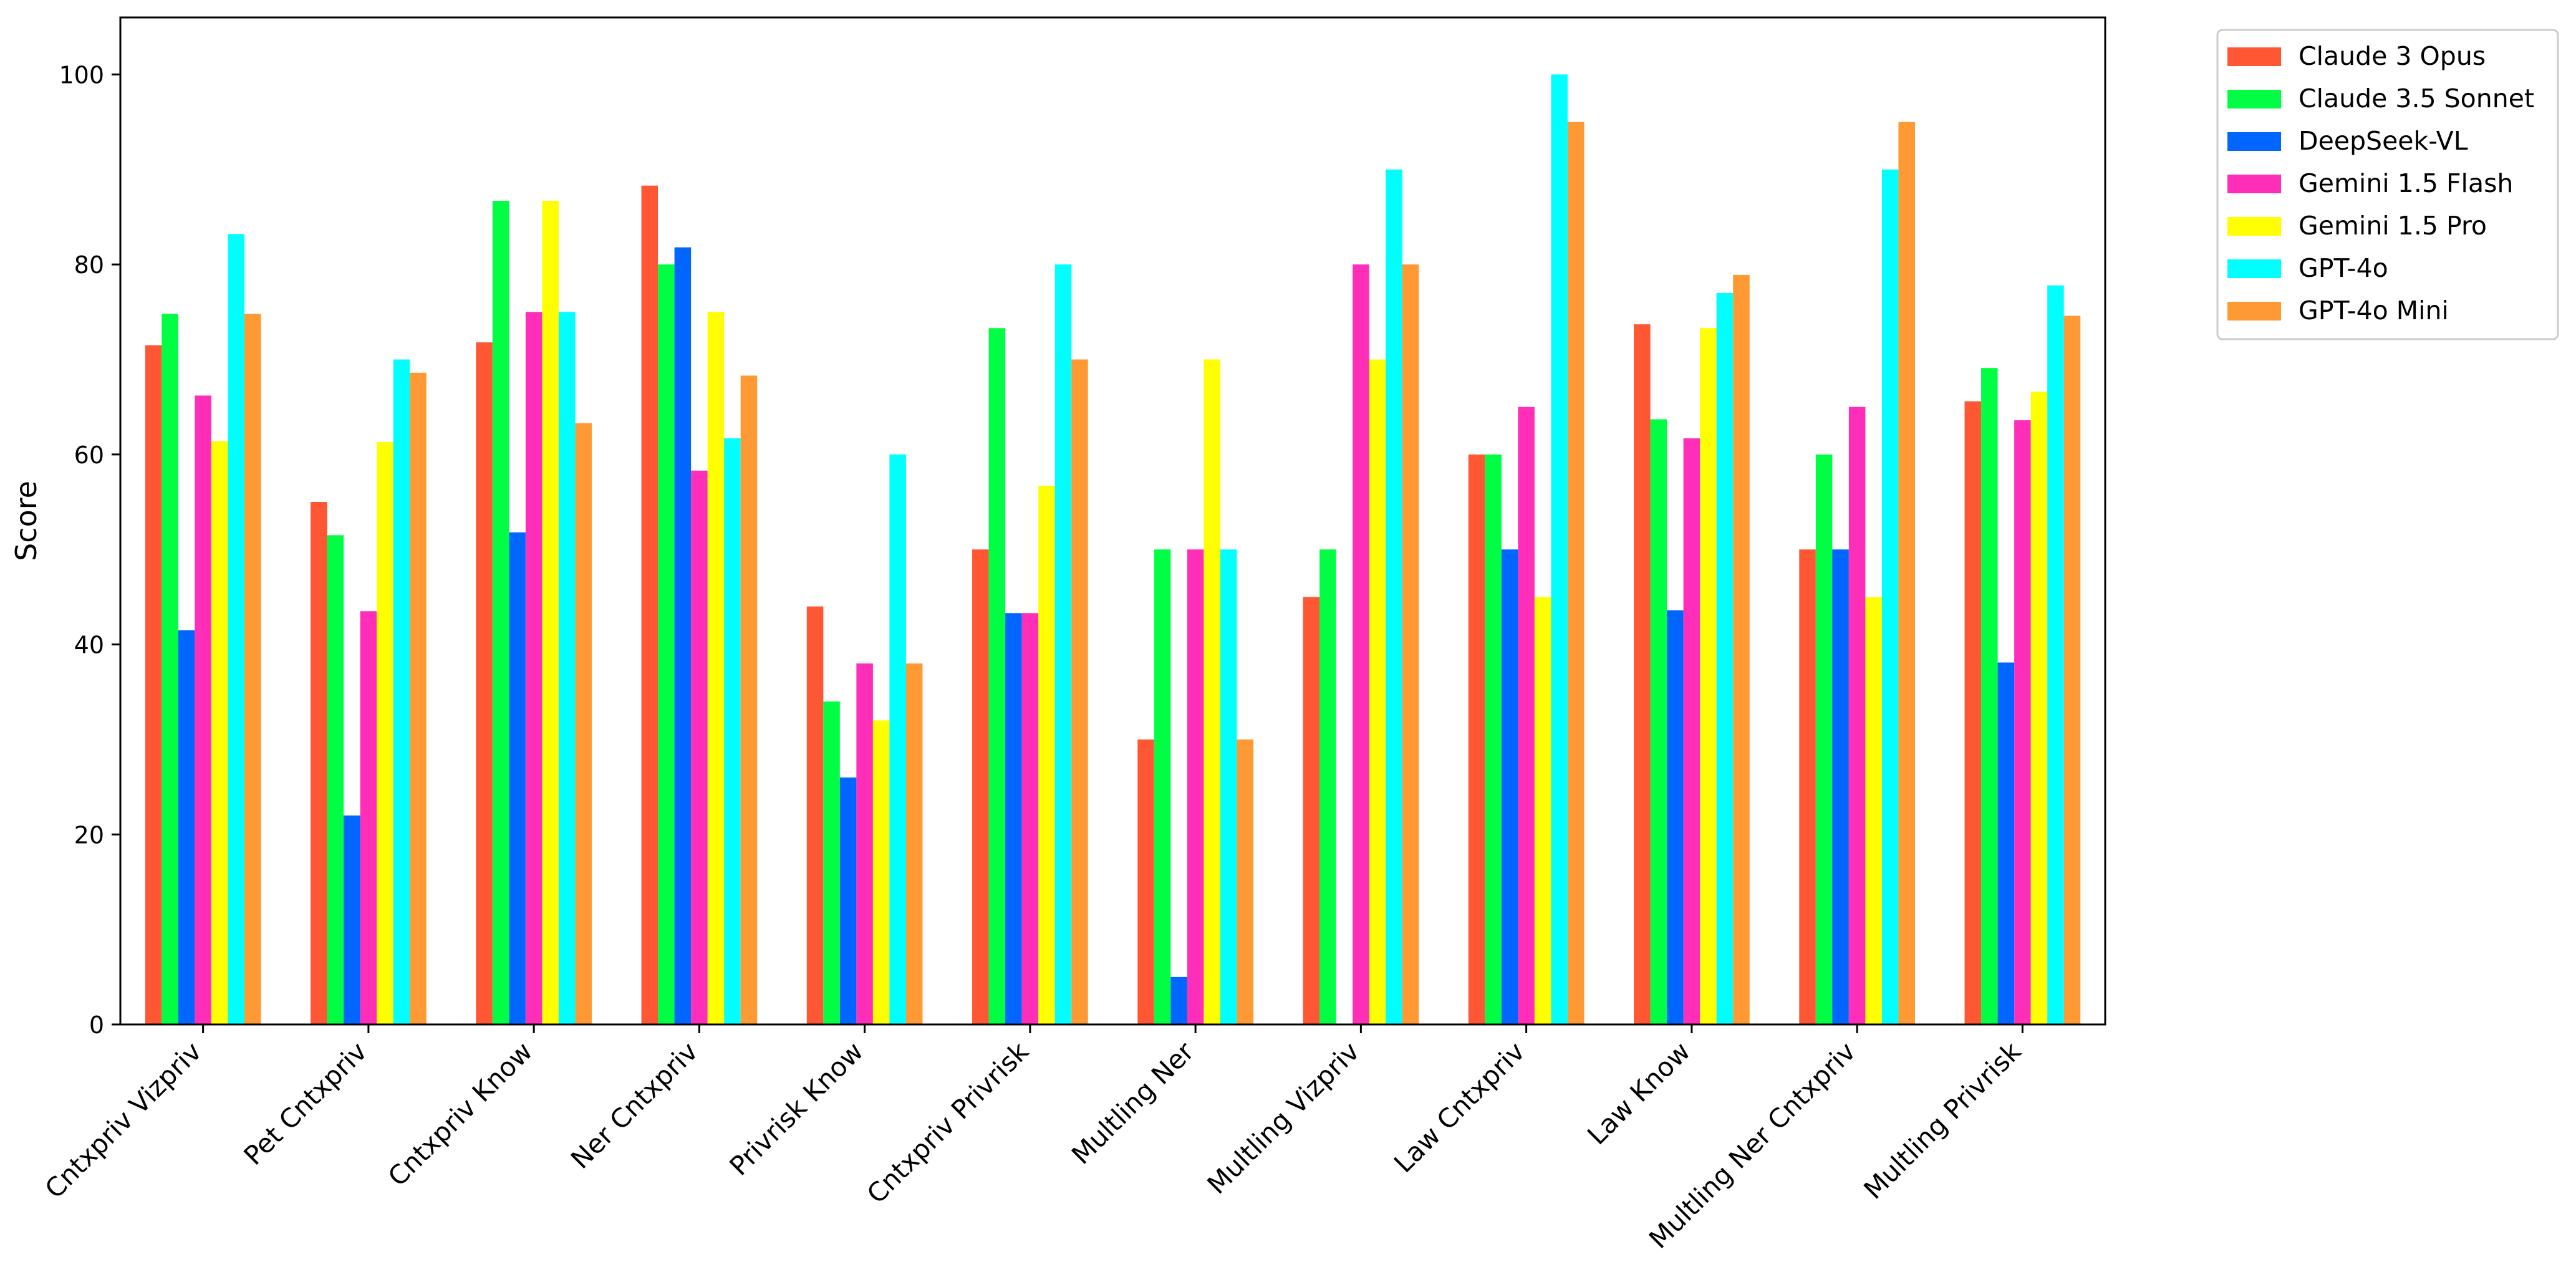 The width and height of the screenshot is (2576, 1272). What do you see at coordinates (948, 1123) in the screenshot?
I see `x-tick-label: Cntxpriv Privrisk` at bounding box center [948, 1123].